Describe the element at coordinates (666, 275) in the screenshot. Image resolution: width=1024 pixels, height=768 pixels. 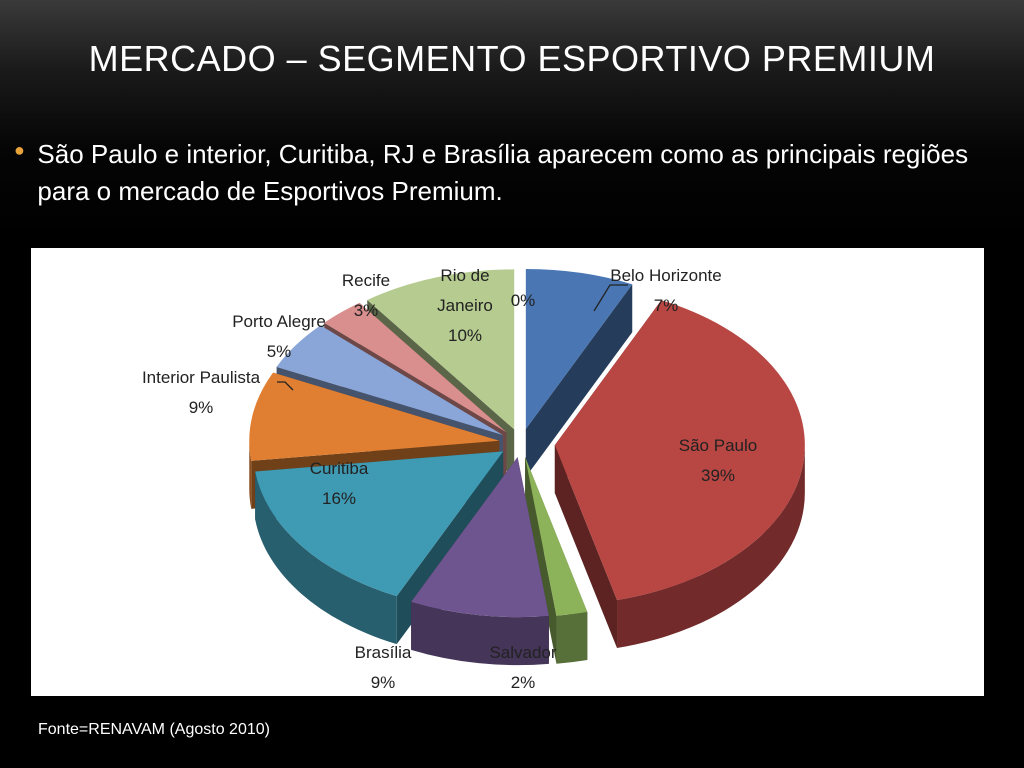
I see `label-belo-horizonte-name: Belo Horizonte` at that location.